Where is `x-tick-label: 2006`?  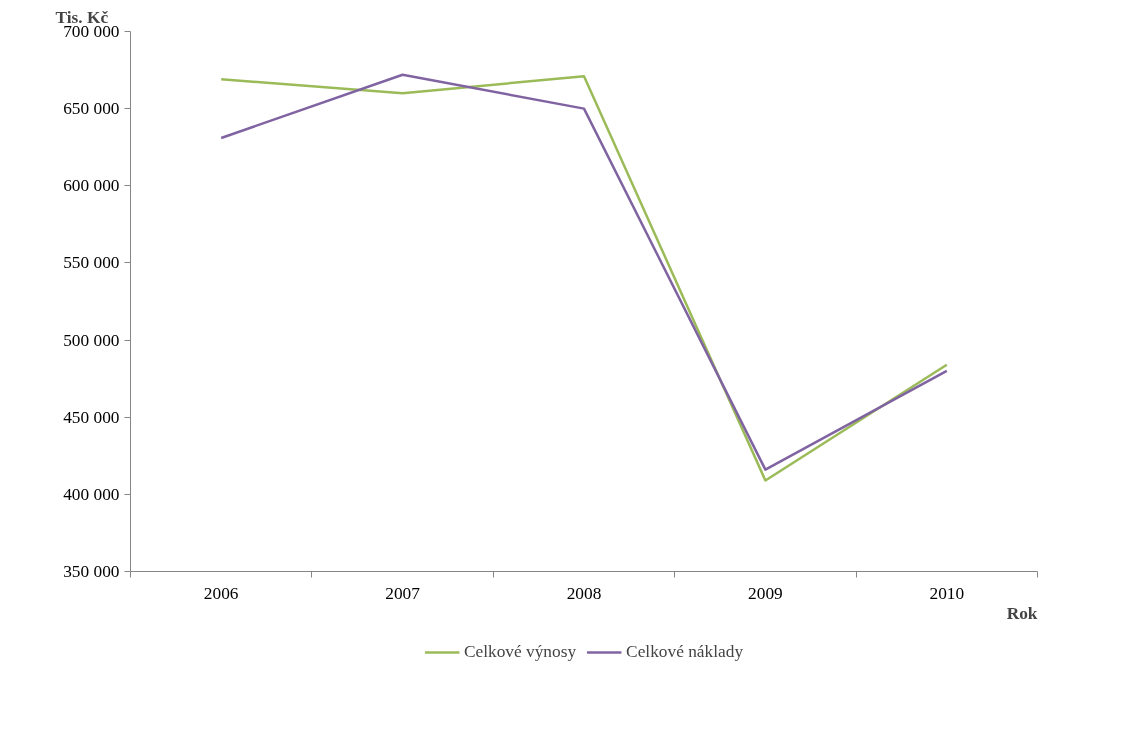
x-tick-label: 2006 is located at coordinates (221, 593).